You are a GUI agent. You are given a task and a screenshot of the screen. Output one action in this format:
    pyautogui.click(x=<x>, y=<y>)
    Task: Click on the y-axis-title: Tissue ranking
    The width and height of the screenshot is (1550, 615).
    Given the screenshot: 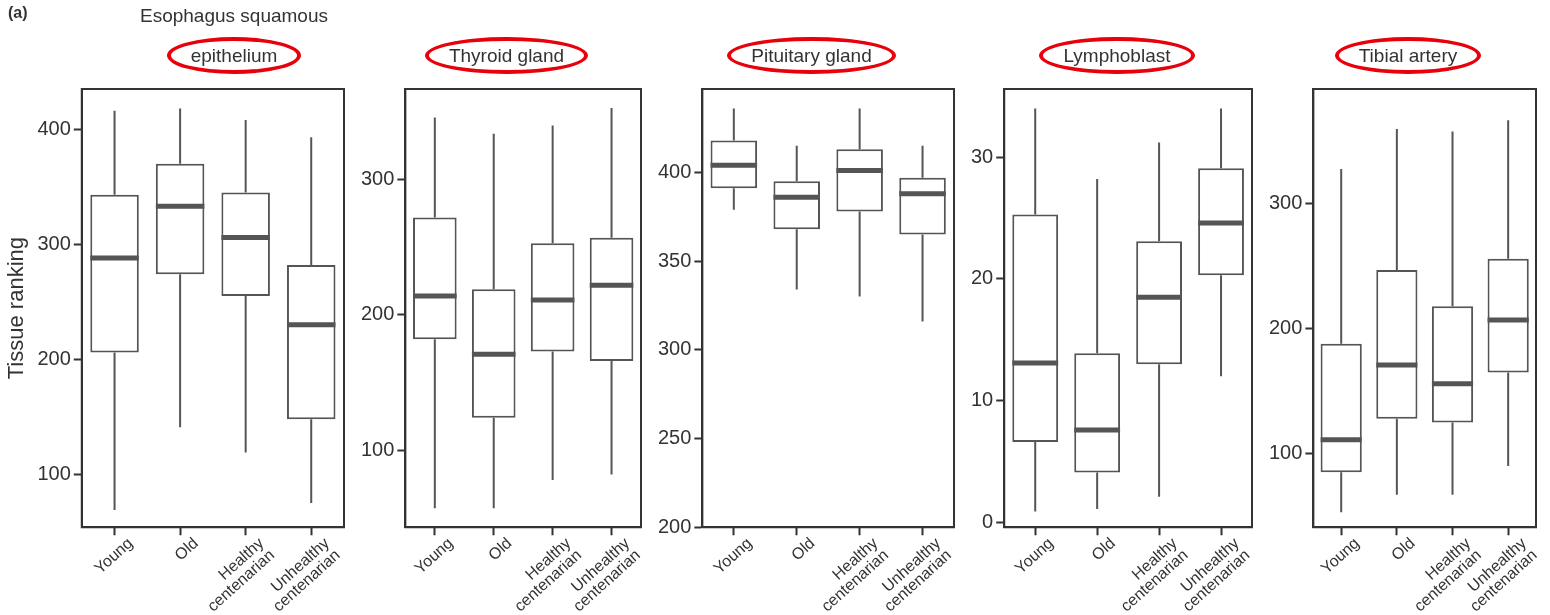 What is the action you would take?
    pyautogui.click(x=16, y=308)
    